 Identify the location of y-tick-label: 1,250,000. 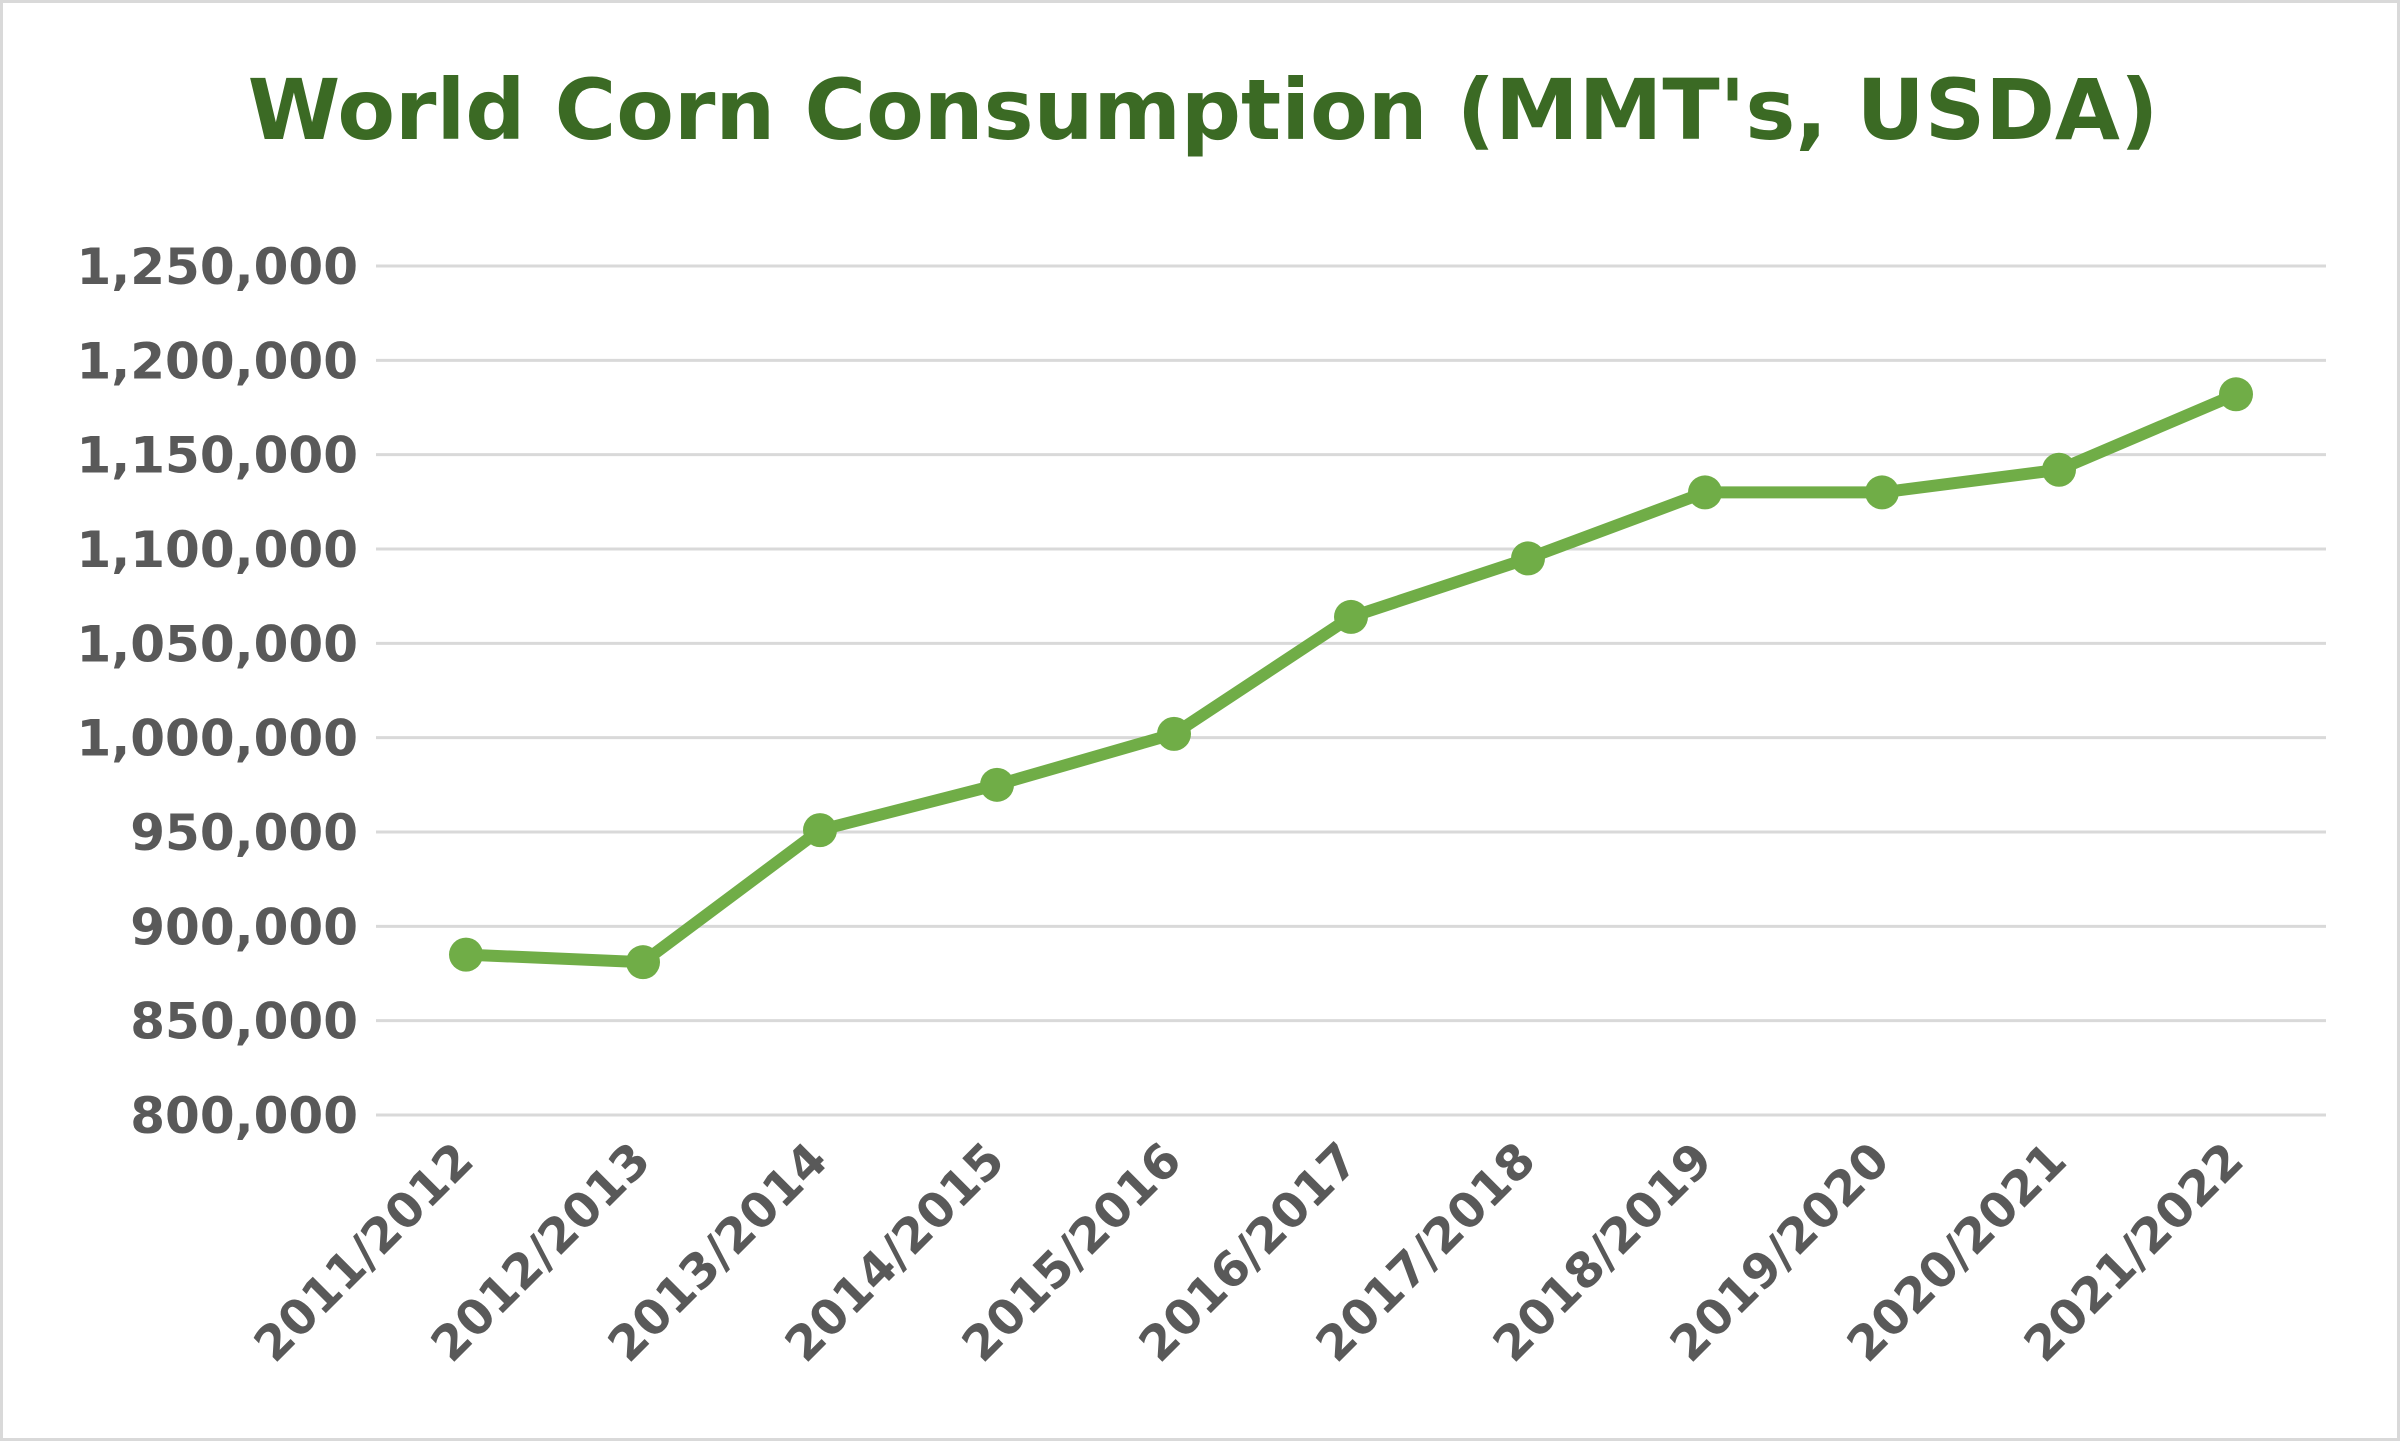
(217, 267).